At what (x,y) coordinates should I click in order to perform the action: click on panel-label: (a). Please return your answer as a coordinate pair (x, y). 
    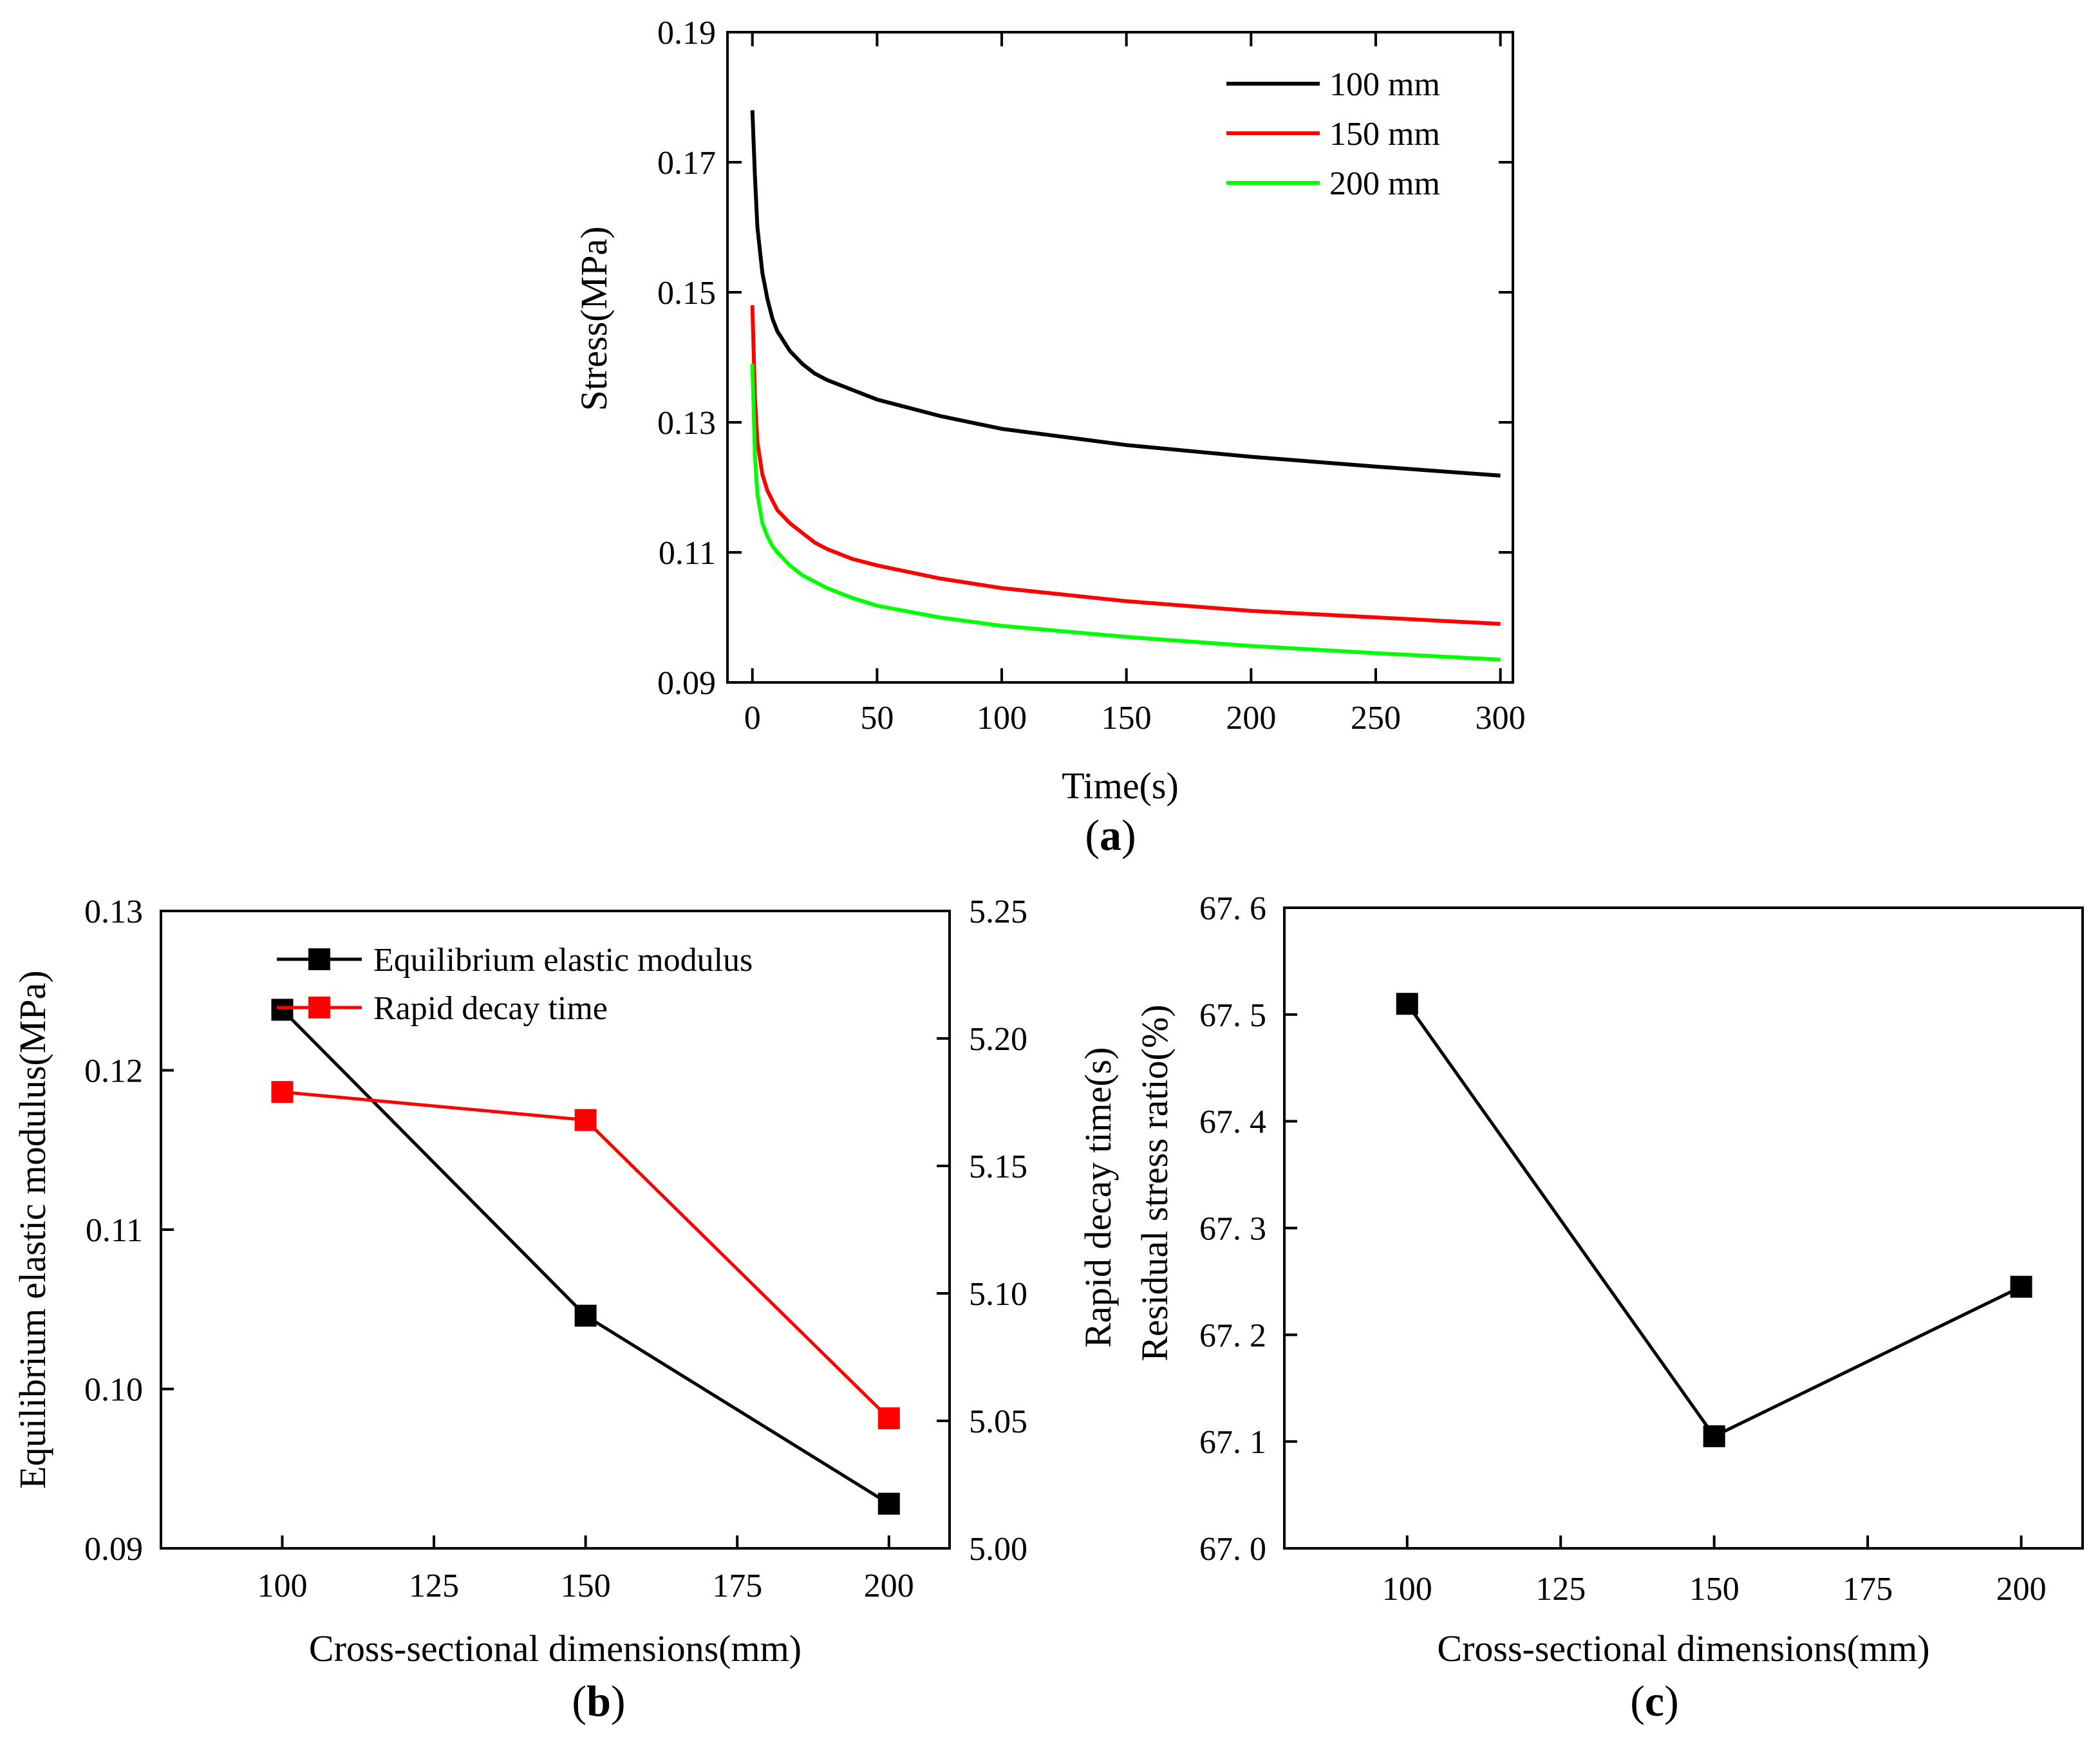
    Looking at the image, I should click on (1110, 835).